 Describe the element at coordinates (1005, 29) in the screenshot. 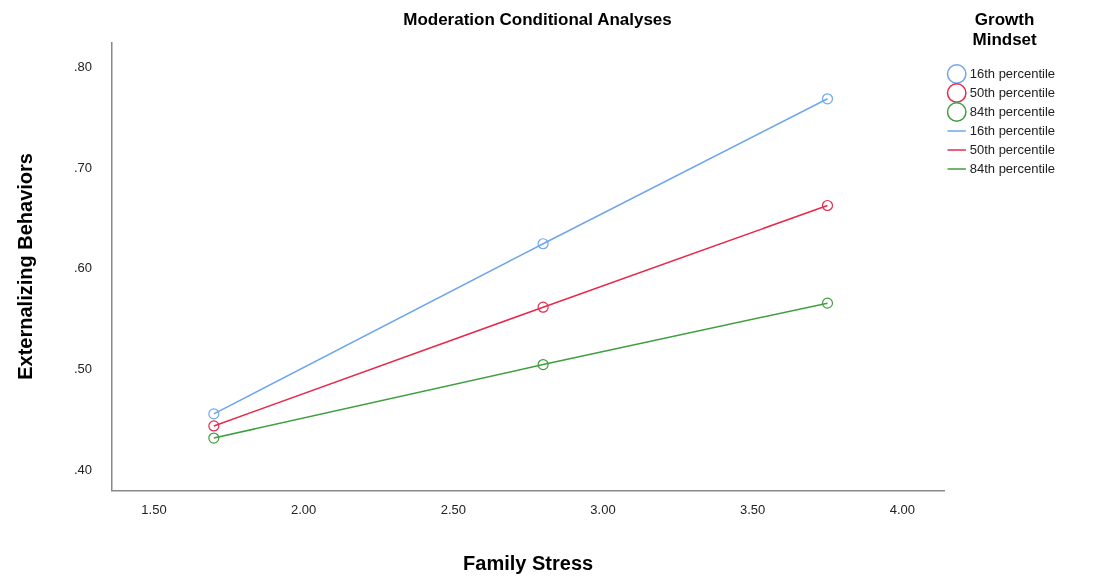

I see `legend-title: Growth Mindset` at that location.